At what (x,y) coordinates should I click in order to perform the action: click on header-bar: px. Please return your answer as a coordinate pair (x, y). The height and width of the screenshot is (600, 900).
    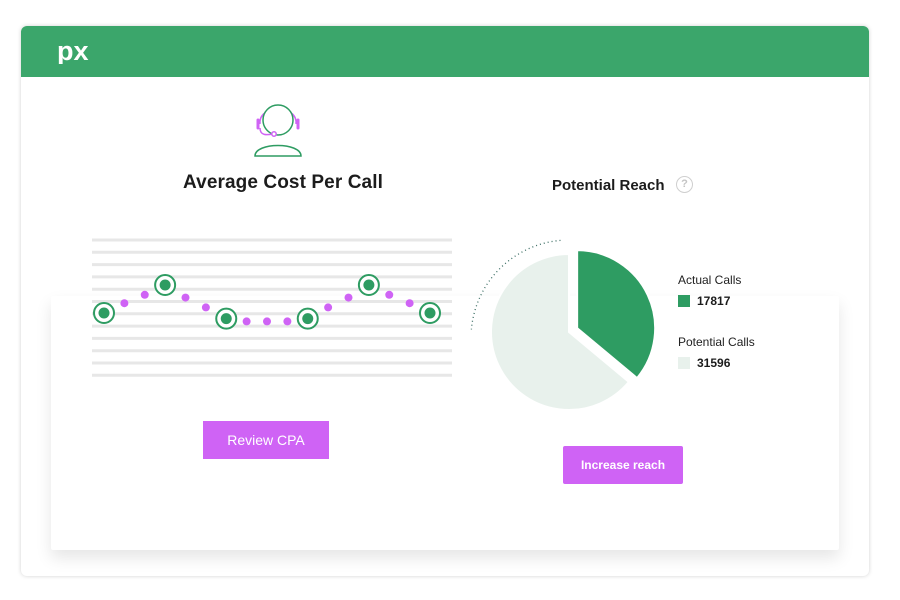
    Looking at the image, I should click on (445, 51).